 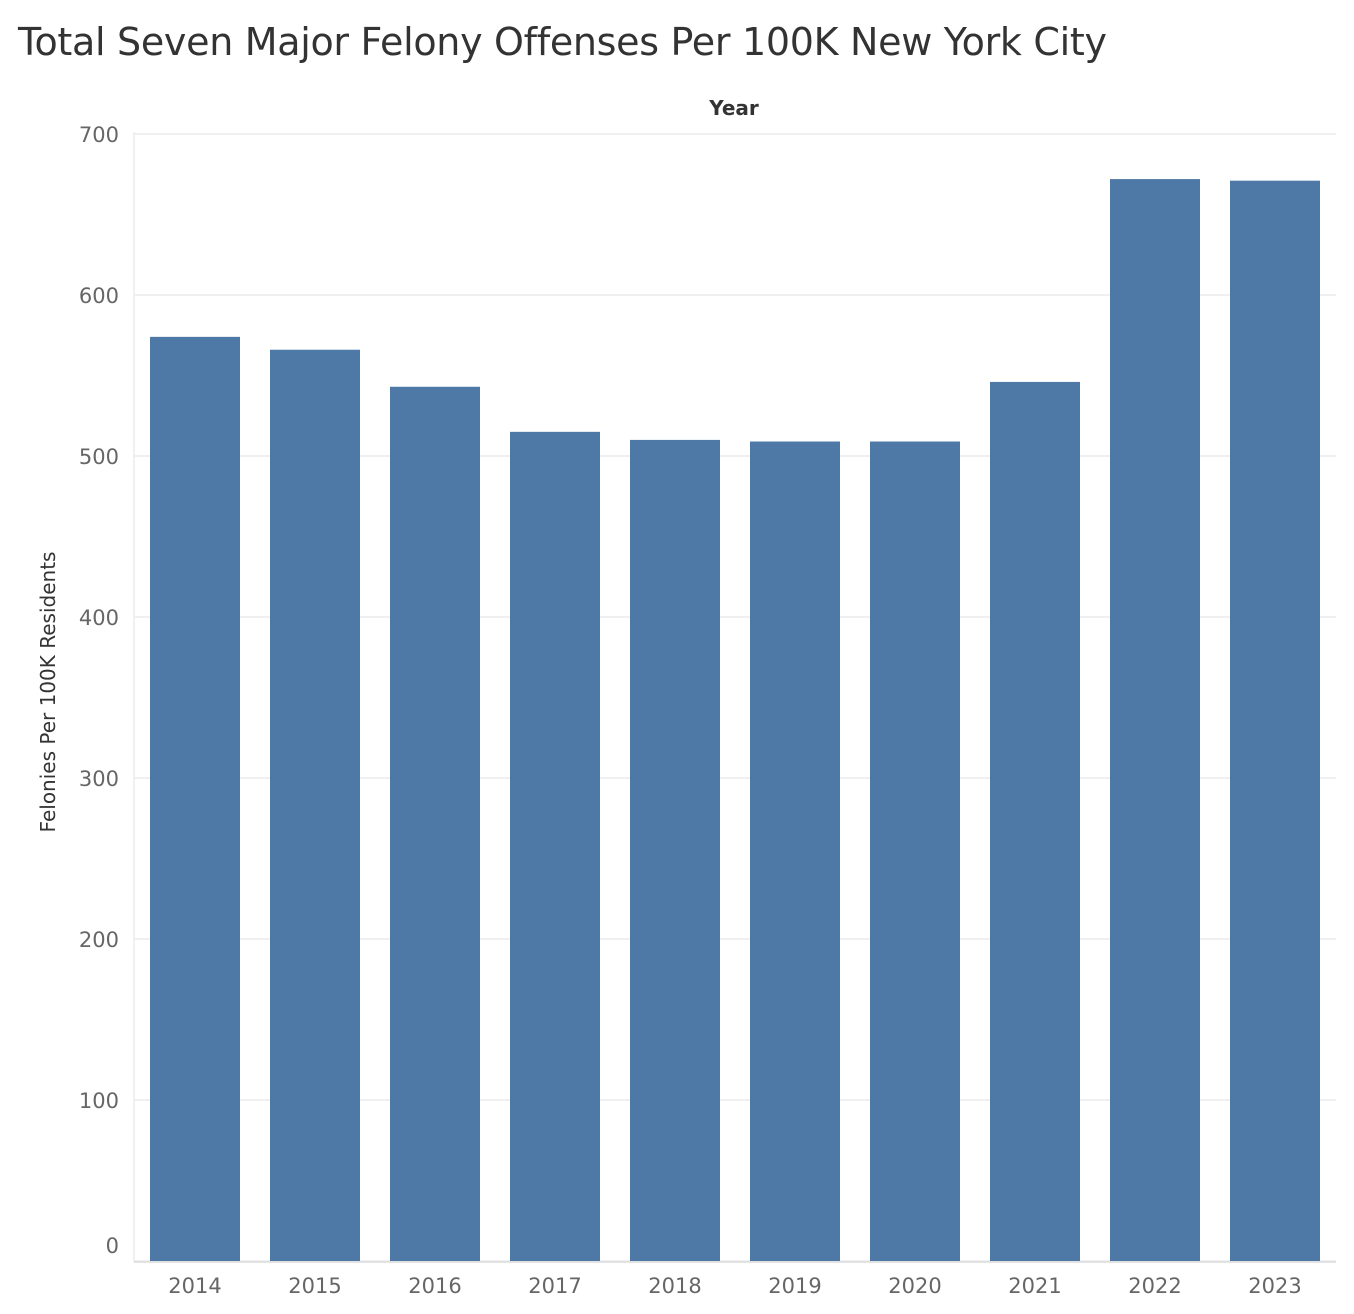 I want to click on bar-2022, so click(x=1155, y=720).